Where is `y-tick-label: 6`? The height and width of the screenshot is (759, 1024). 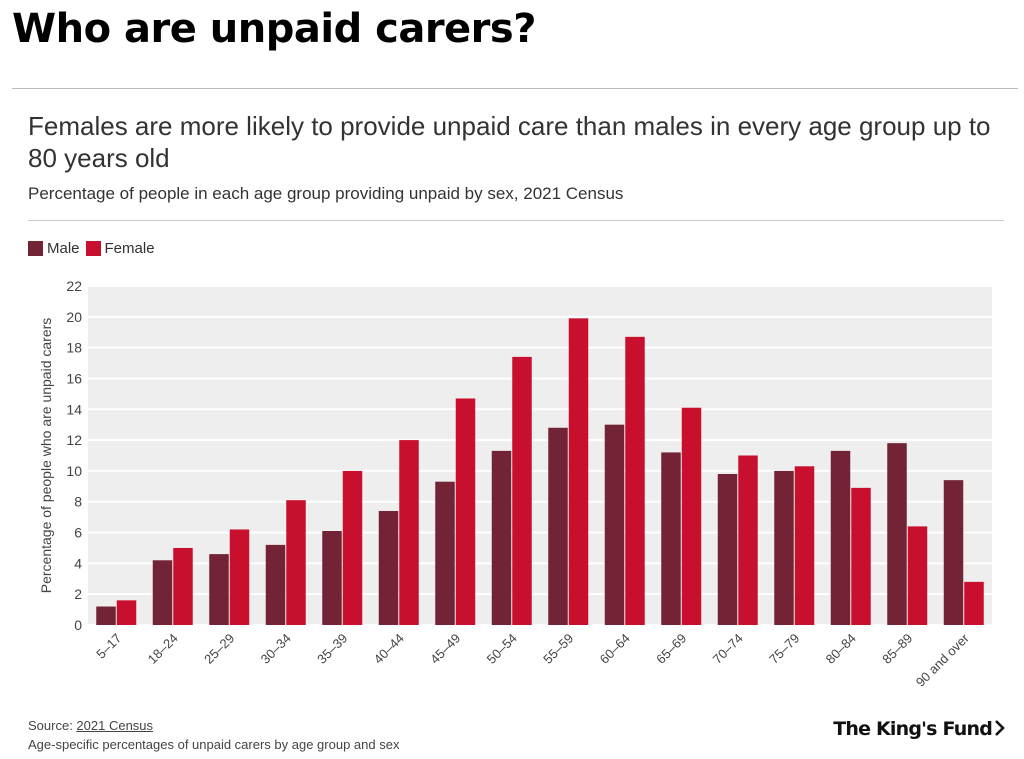
y-tick-label: 6 is located at coordinates (78, 533).